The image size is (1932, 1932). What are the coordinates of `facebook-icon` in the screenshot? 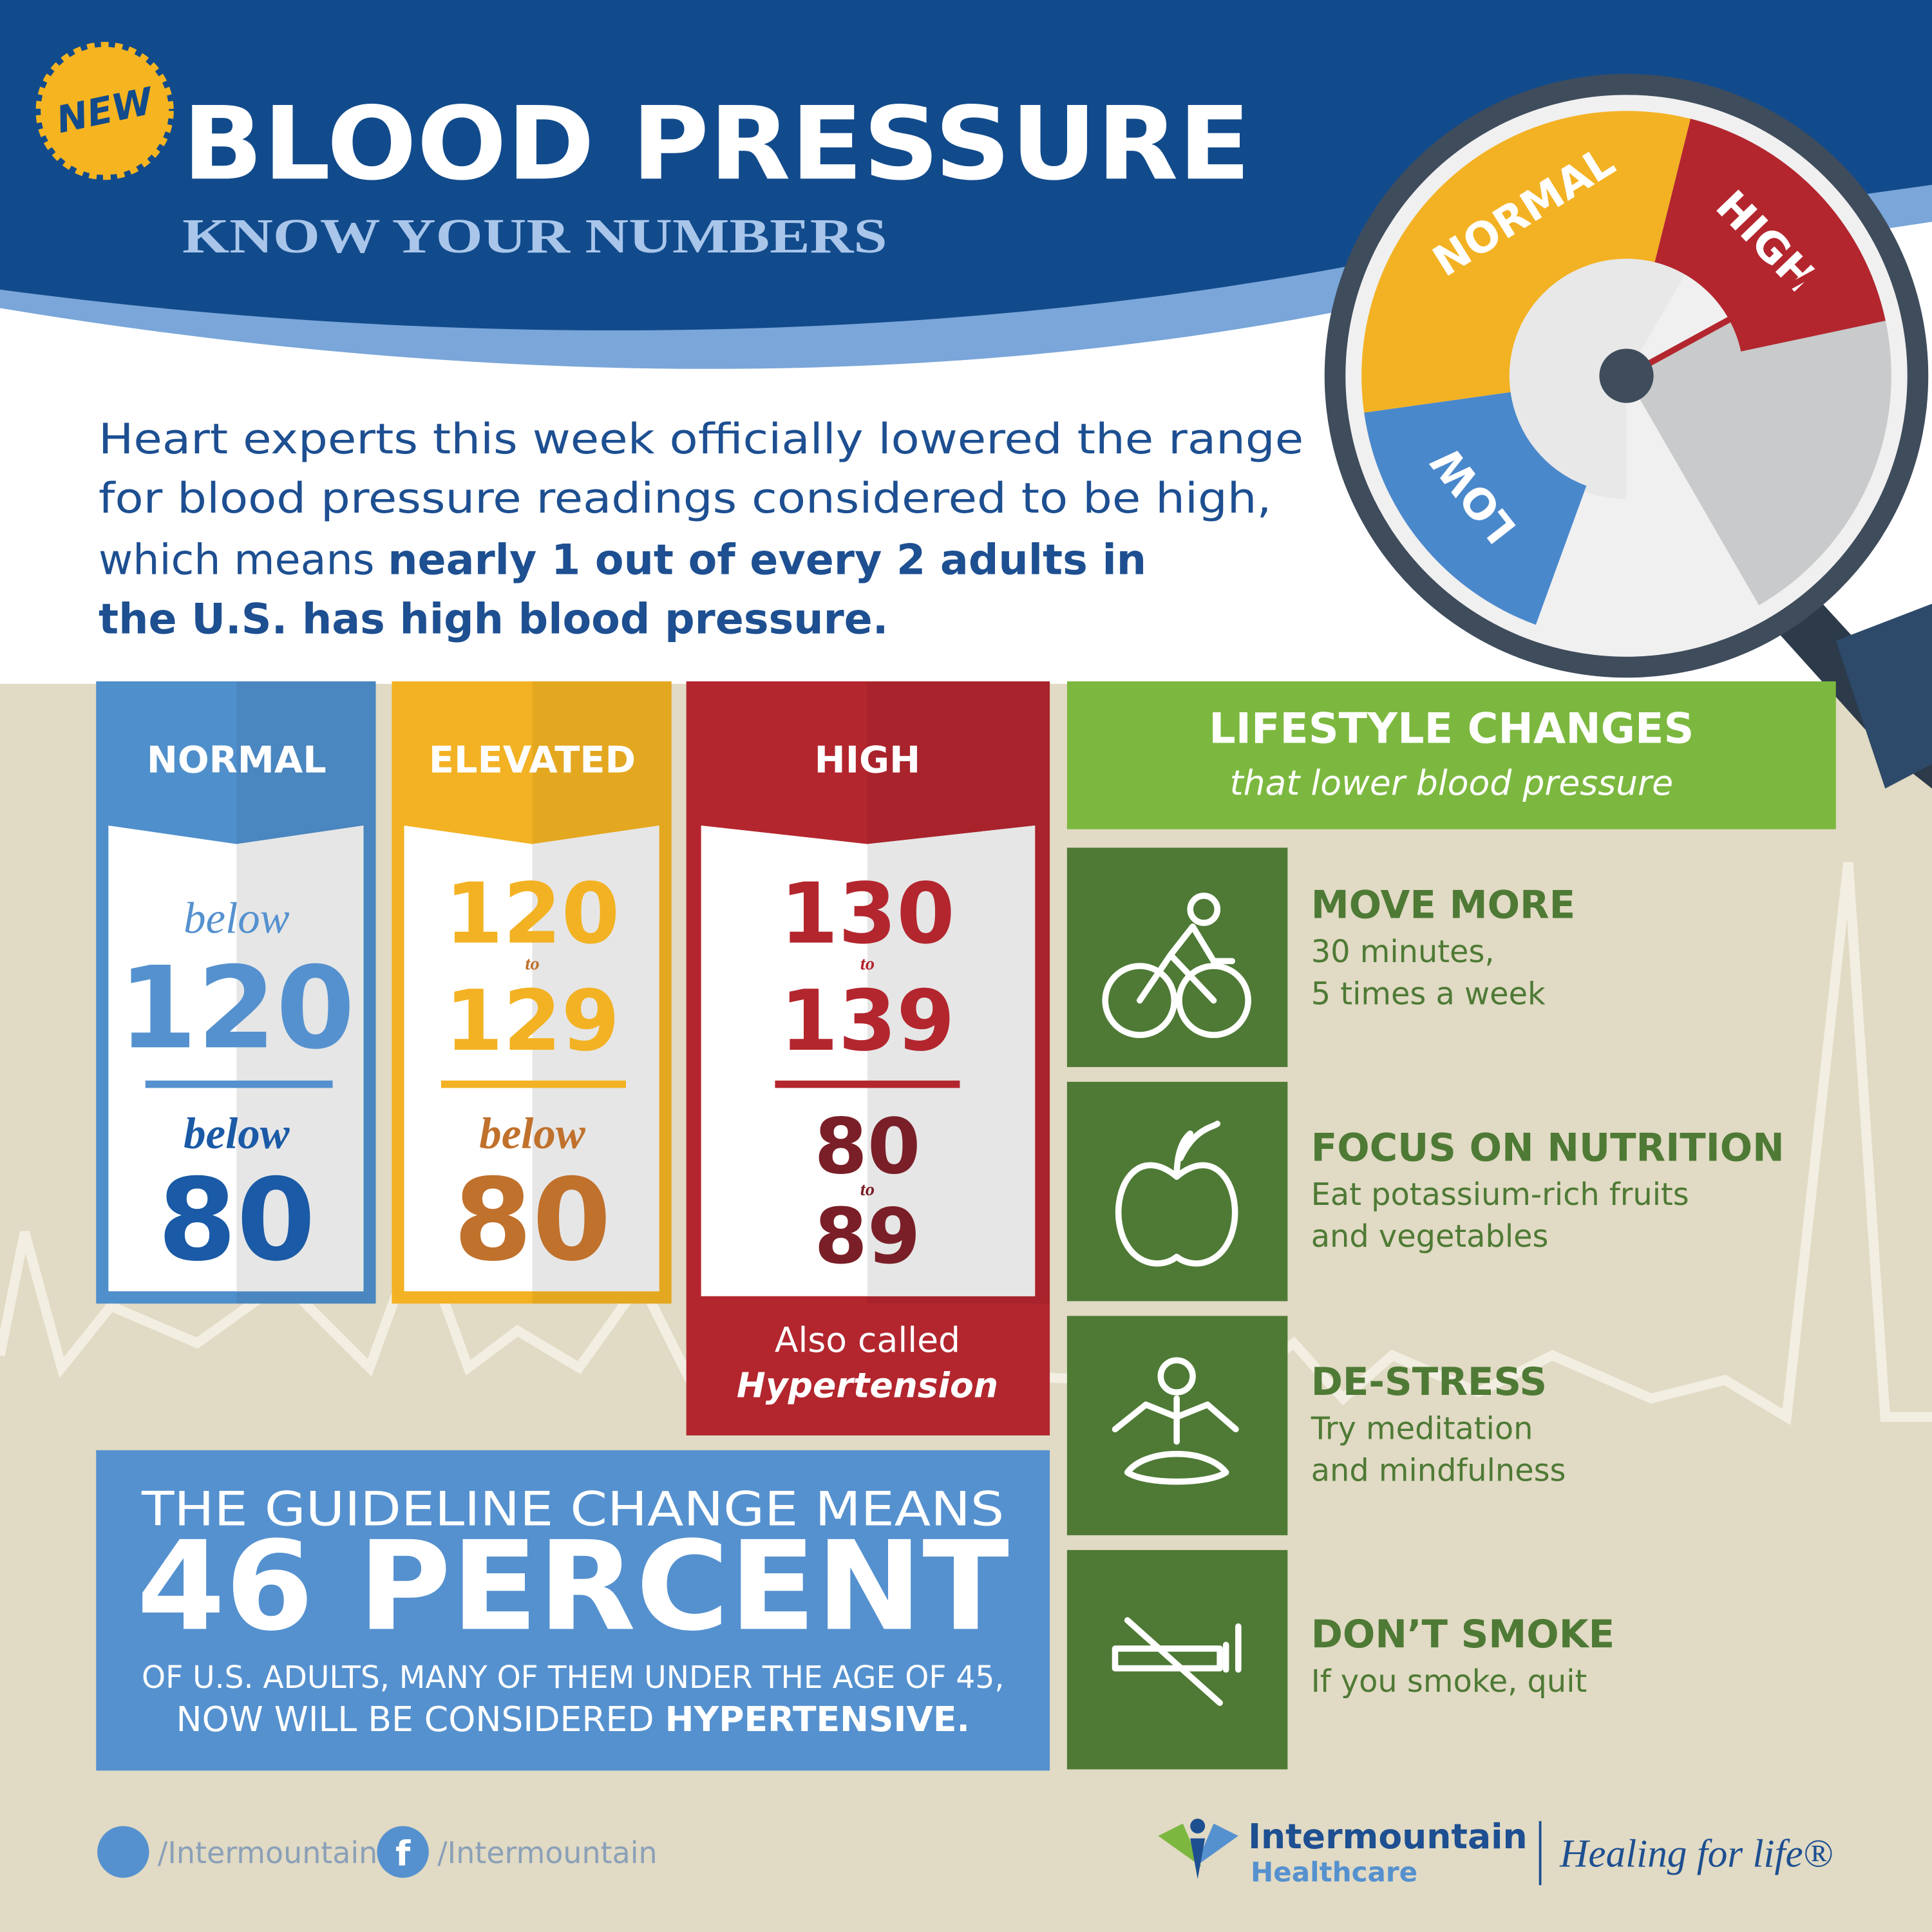 It's located at (403, 1852).